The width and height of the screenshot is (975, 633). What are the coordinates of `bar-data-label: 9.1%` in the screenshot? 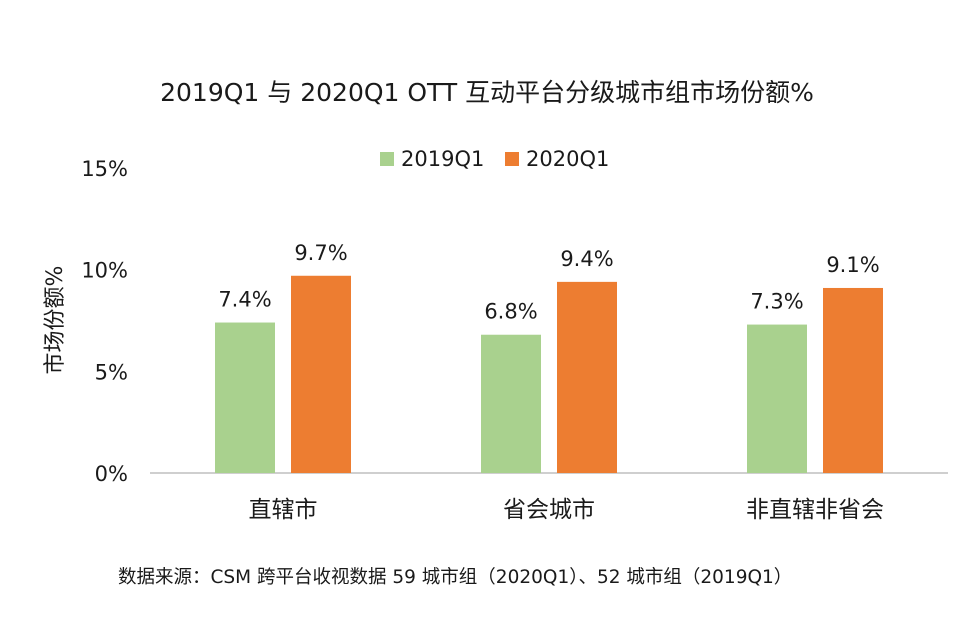 It's located at (852, 265).